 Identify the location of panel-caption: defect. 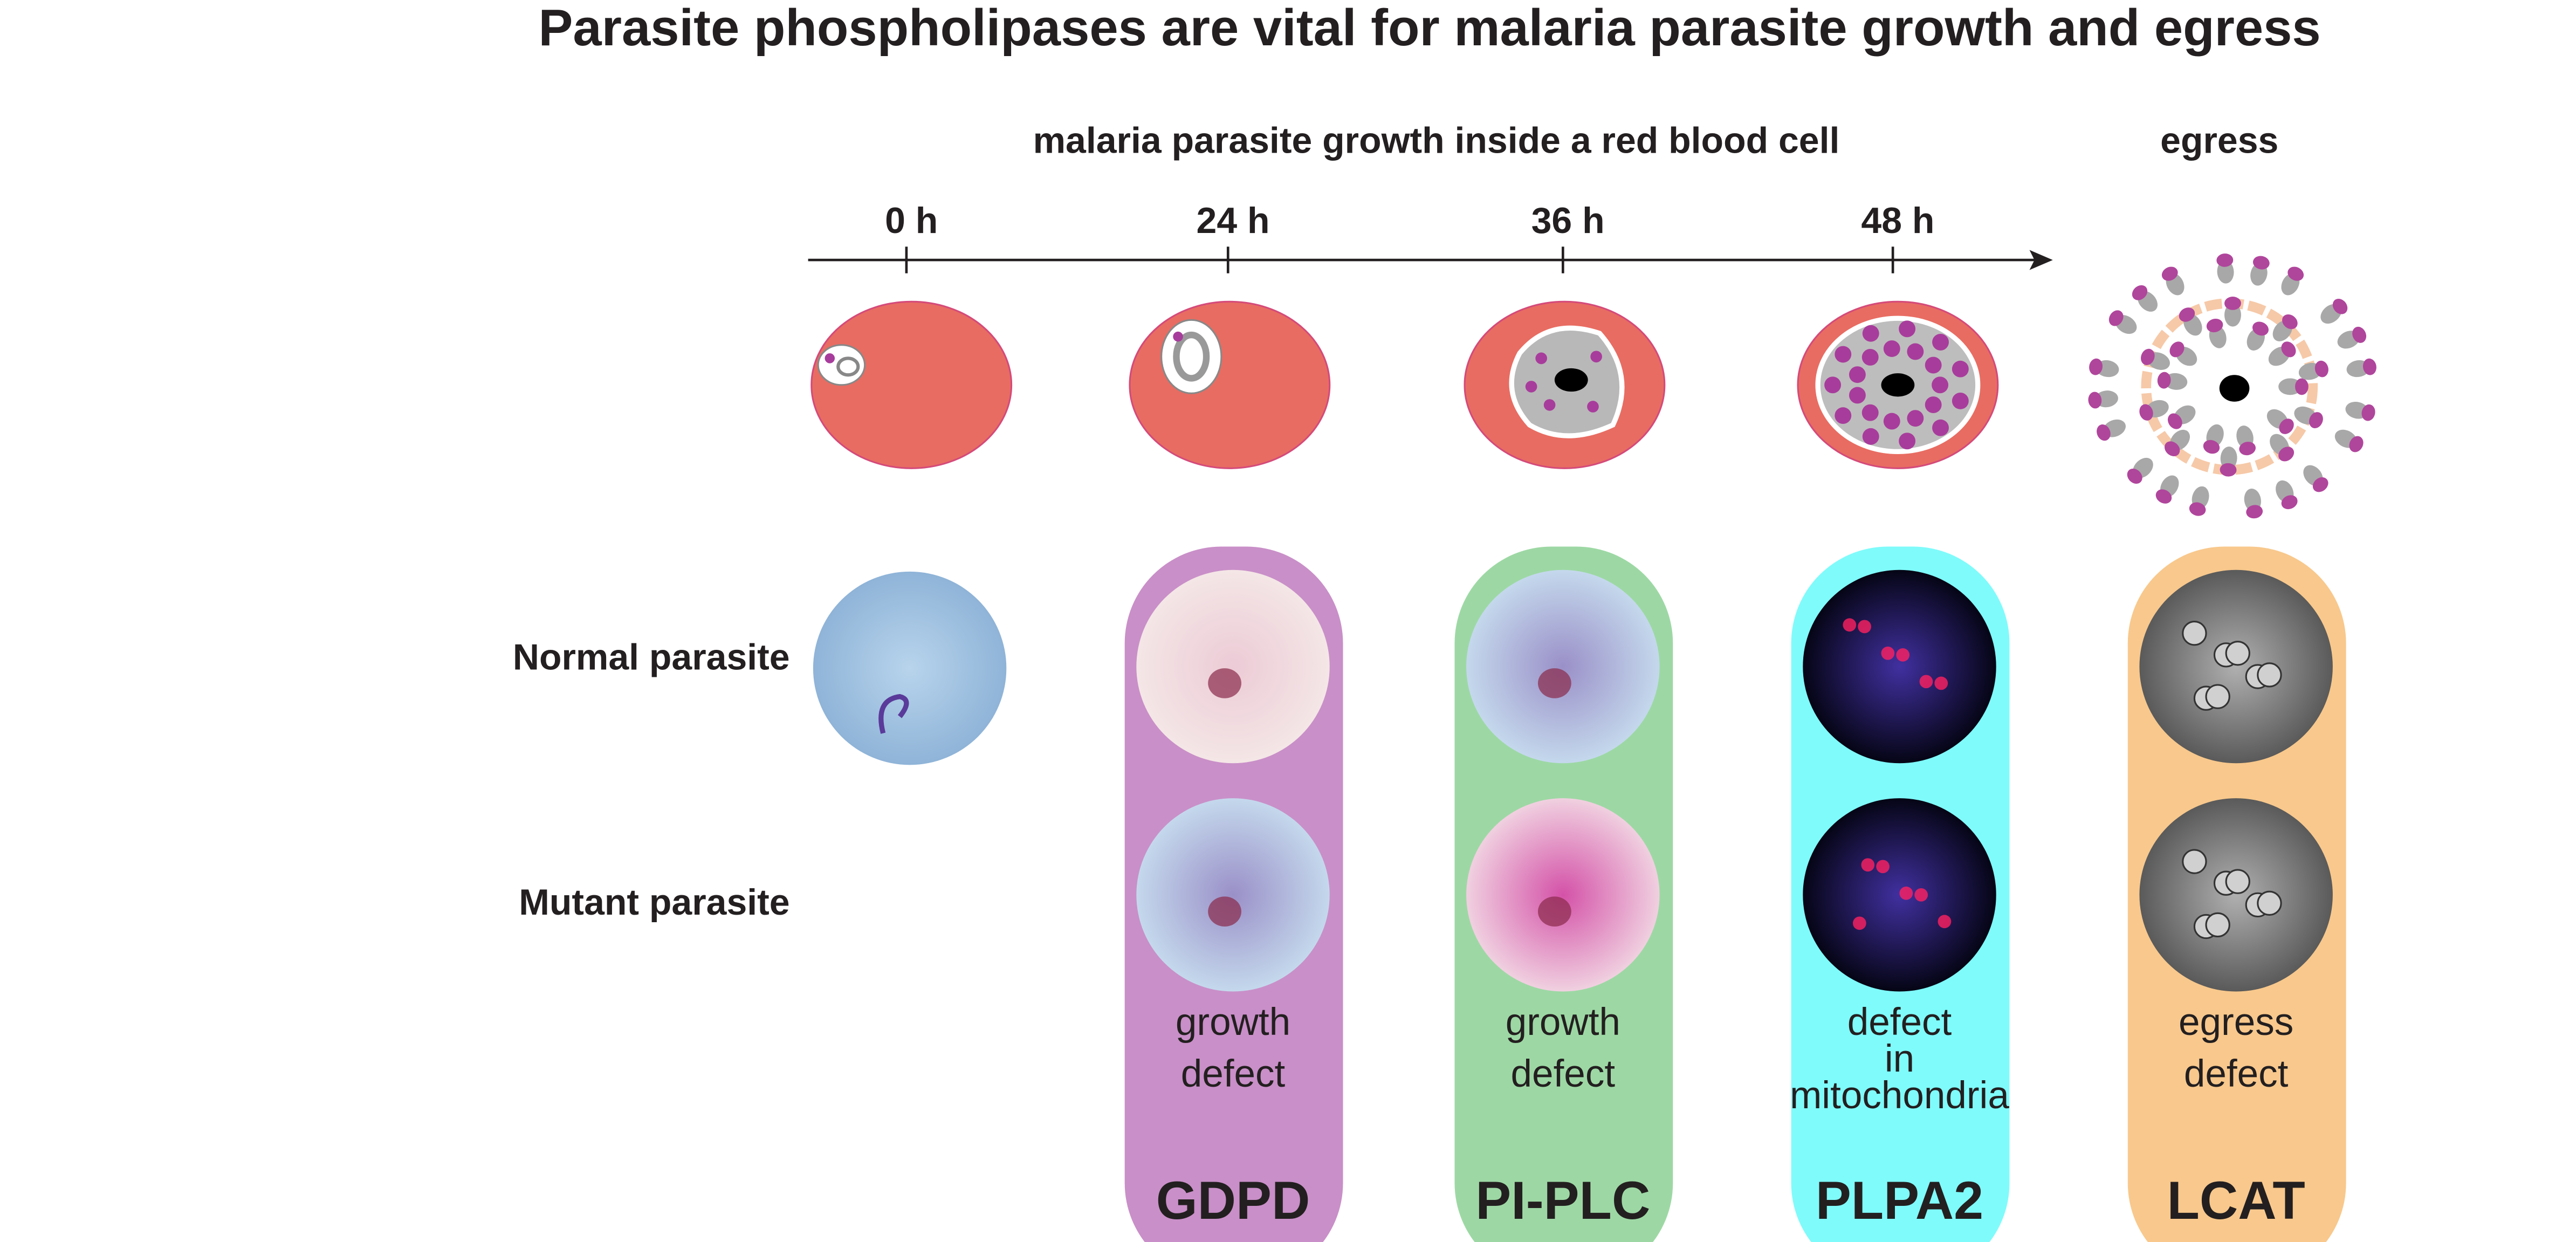
(1899, 1022).